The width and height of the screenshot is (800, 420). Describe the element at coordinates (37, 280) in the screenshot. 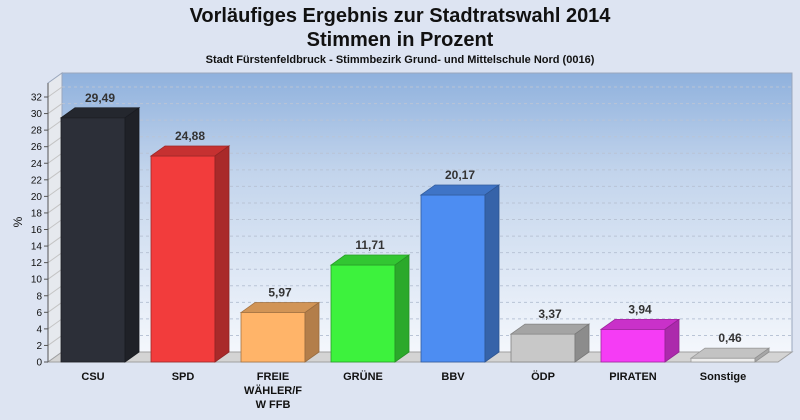

I see `y-tick-label: 10` at that location.